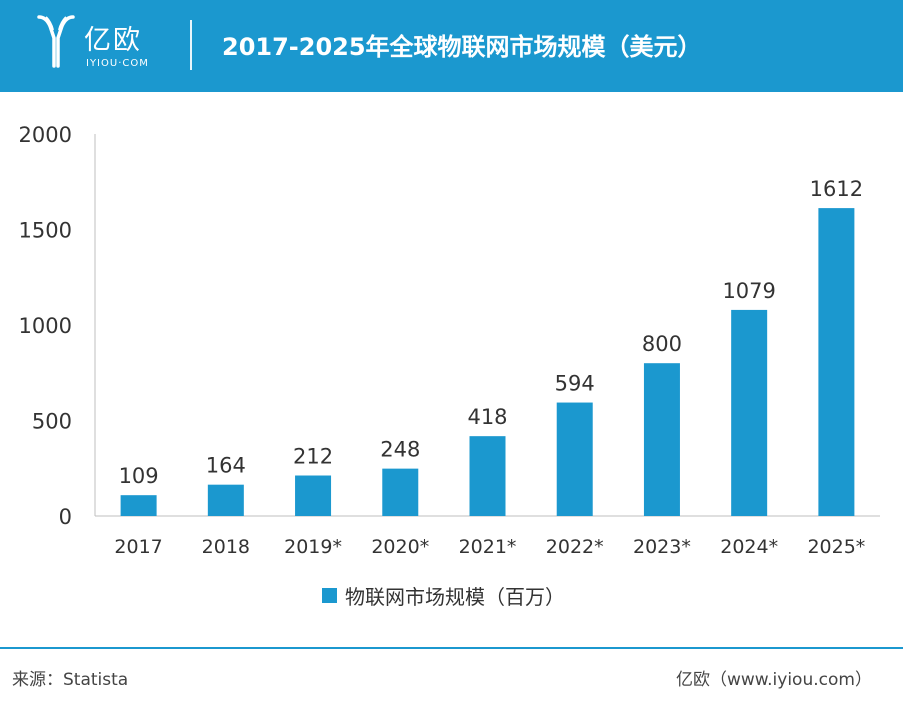 This screenshot has width=903, height=705. I want to click on data-label: 212, so click(313, 457).